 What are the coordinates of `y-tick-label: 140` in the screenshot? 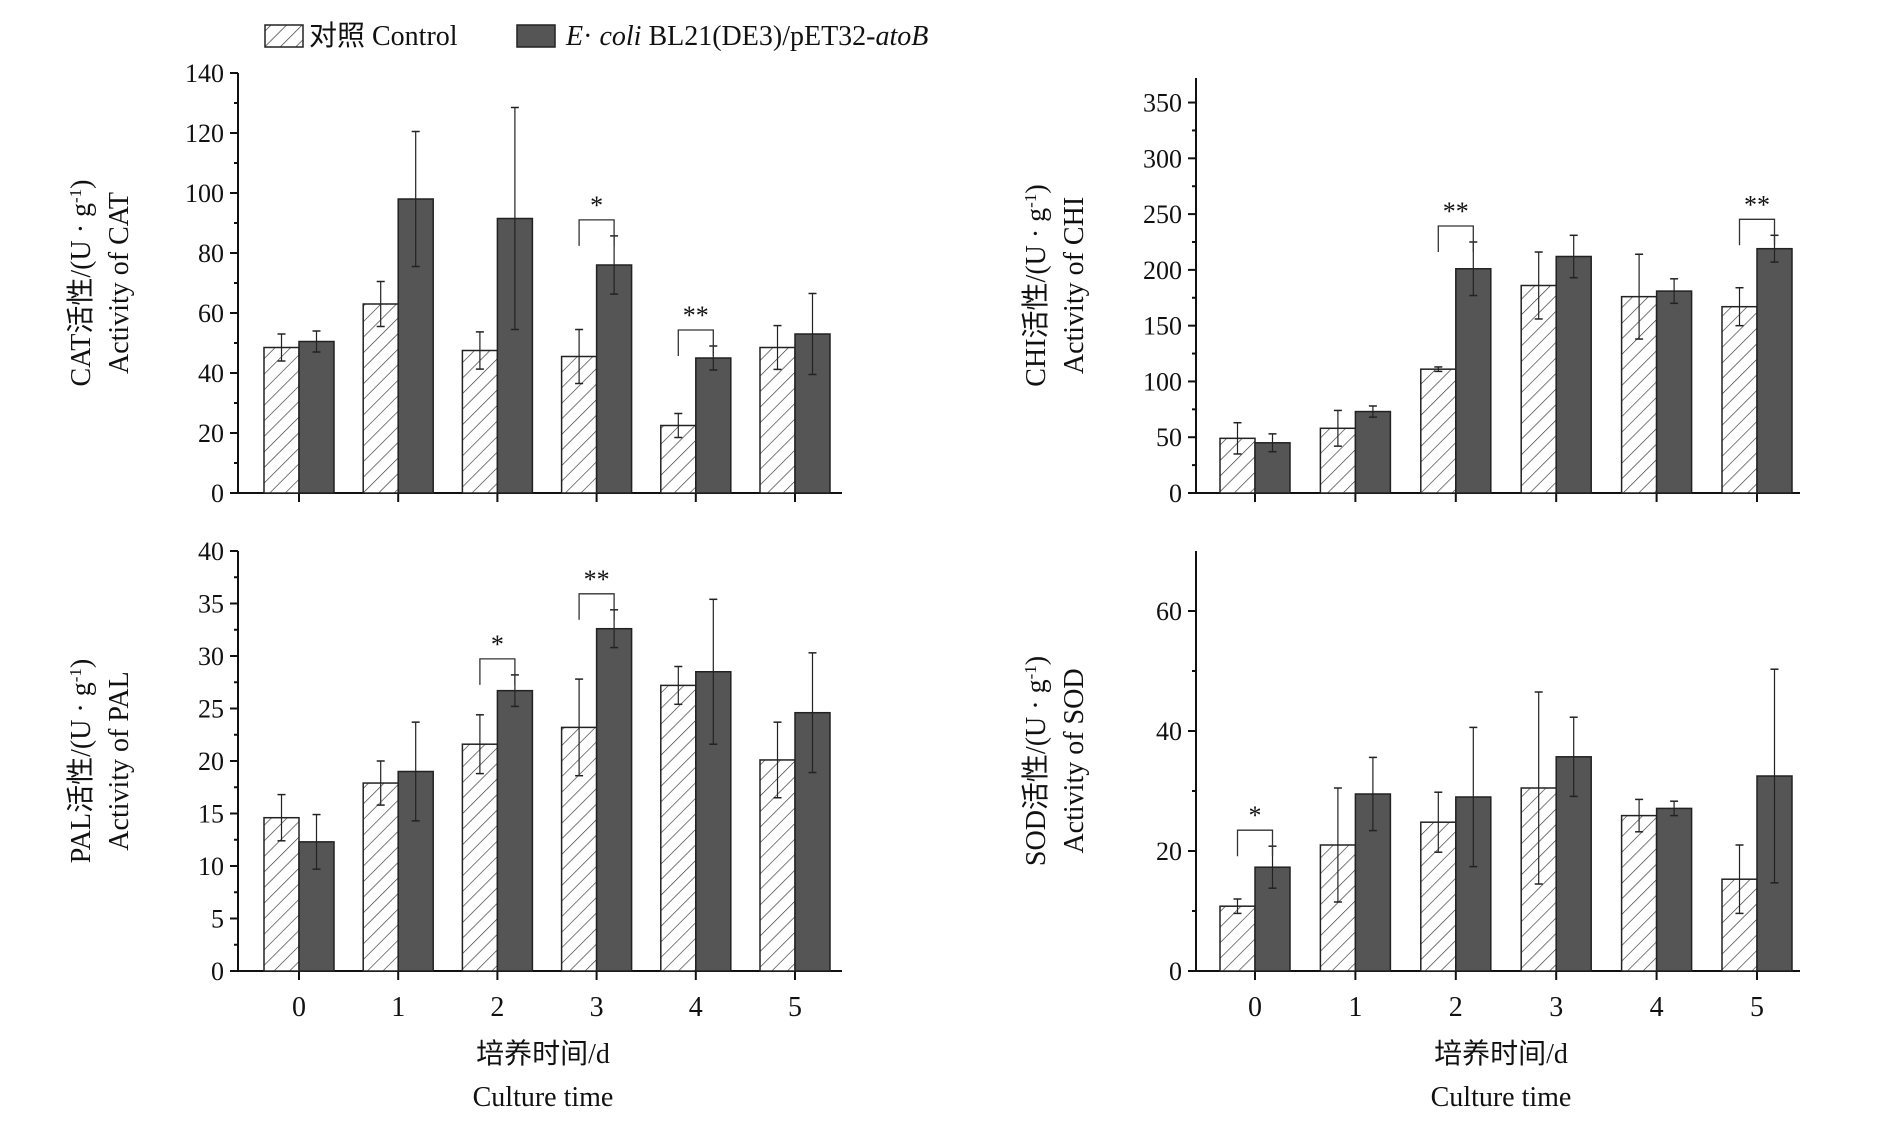 It's located at (204, 73).